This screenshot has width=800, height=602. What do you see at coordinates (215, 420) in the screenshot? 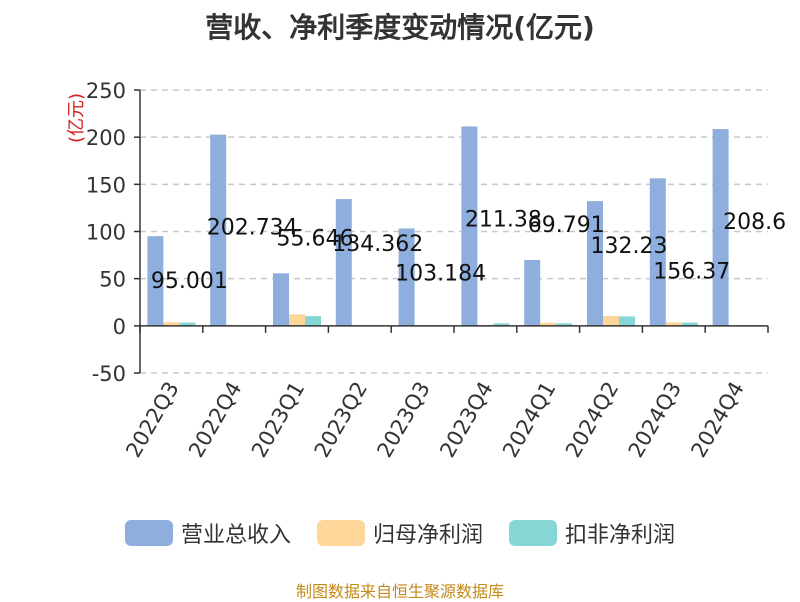
I see `x-tick-label: 2022Q4` at bounding box center [215, 420].